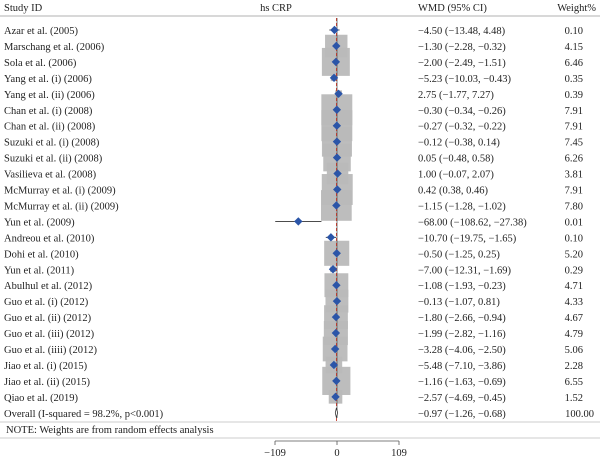  I want to click on weight-text: 1.52, so click(574, 398).